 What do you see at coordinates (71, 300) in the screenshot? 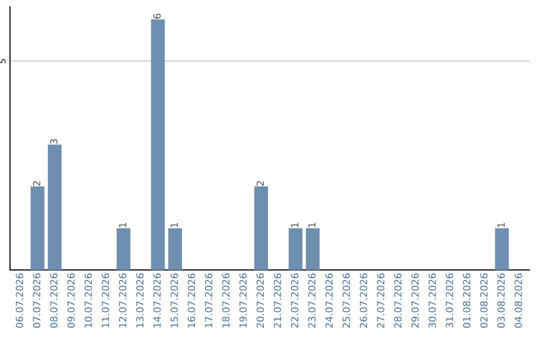
I see `x-tick-label: 09.07.2026` at bounding box center [71, 300].